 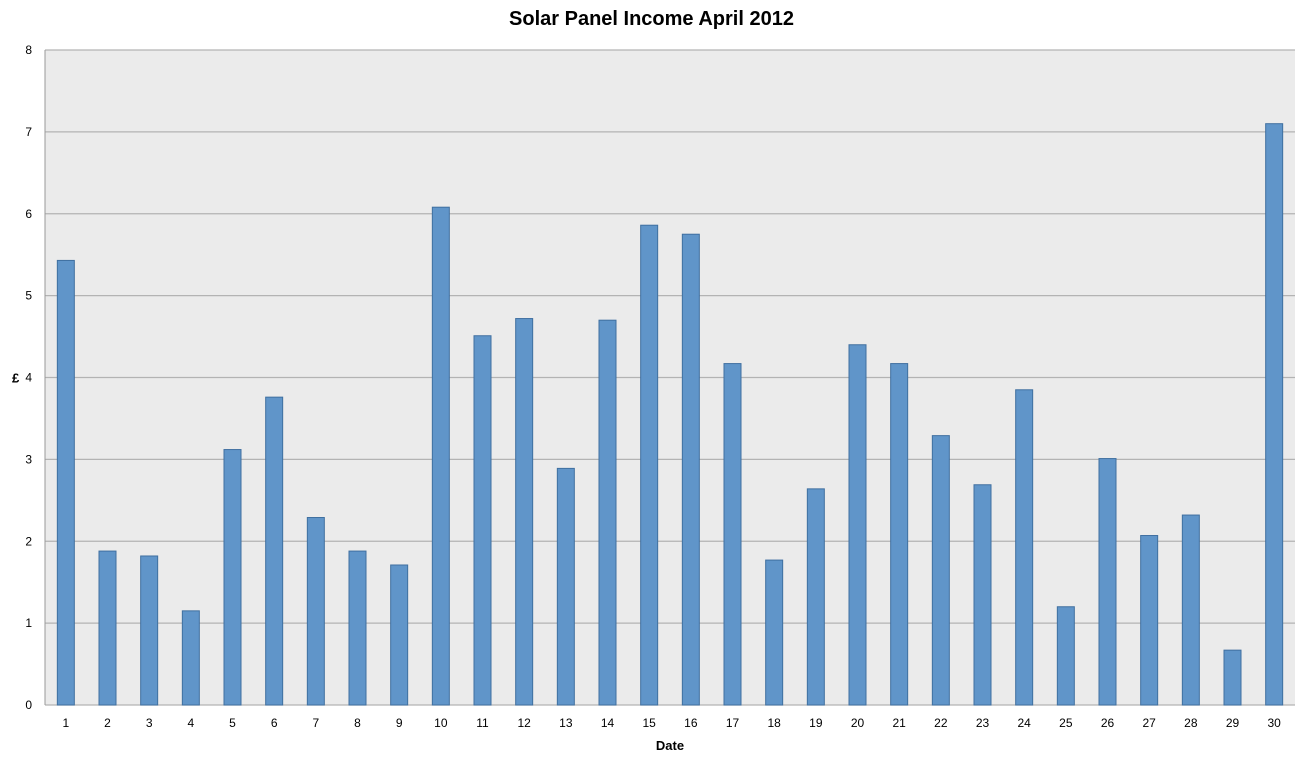 What do you see at coordinates (232, 723) in the screenshot?
I see `x-tick-label: 5` at bounding box center [232, 723].